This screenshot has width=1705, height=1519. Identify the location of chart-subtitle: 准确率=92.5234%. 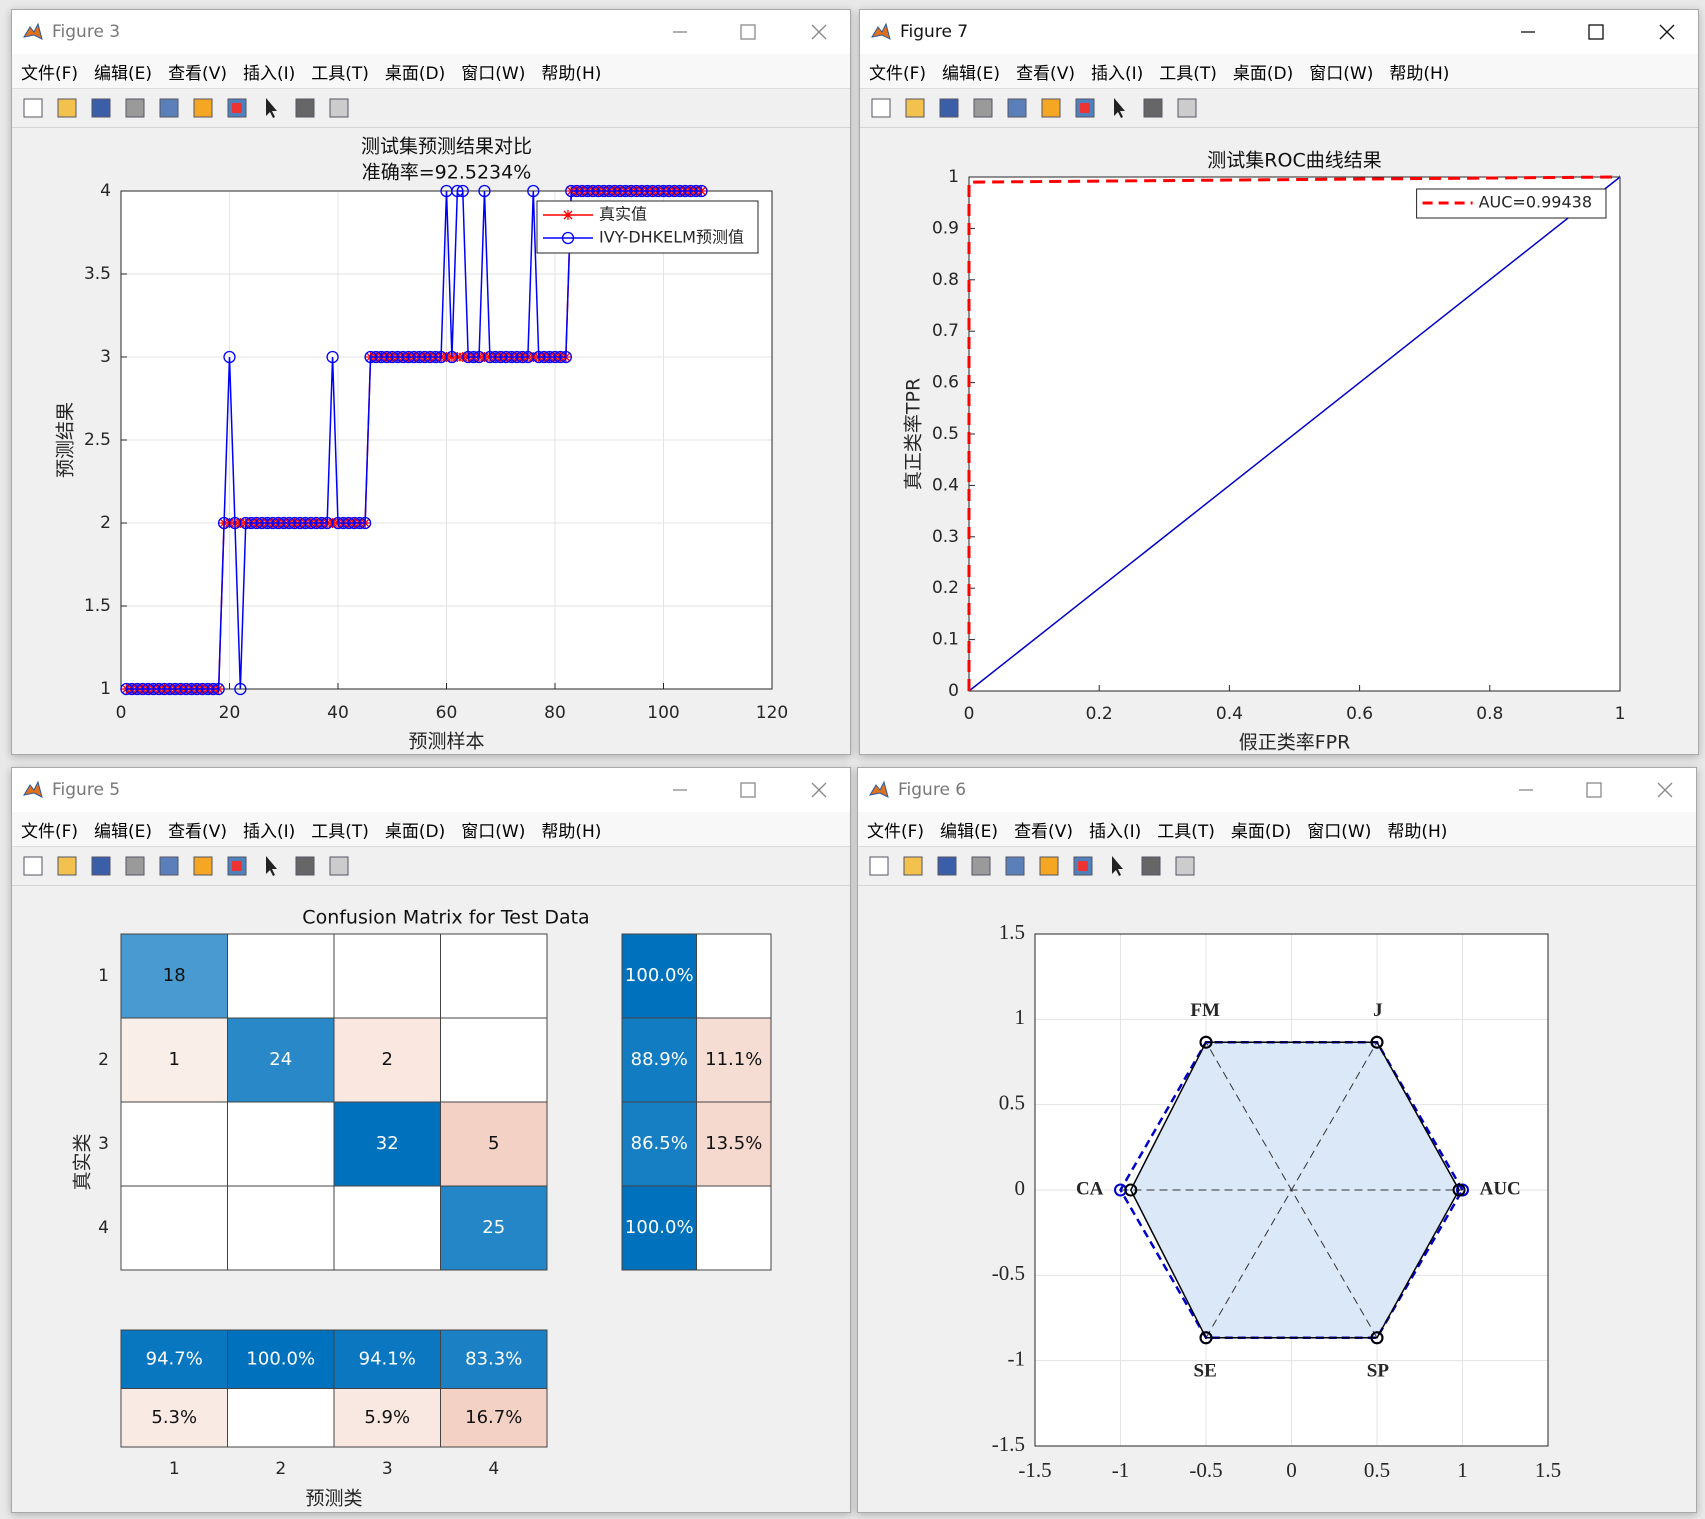
(447, 173).